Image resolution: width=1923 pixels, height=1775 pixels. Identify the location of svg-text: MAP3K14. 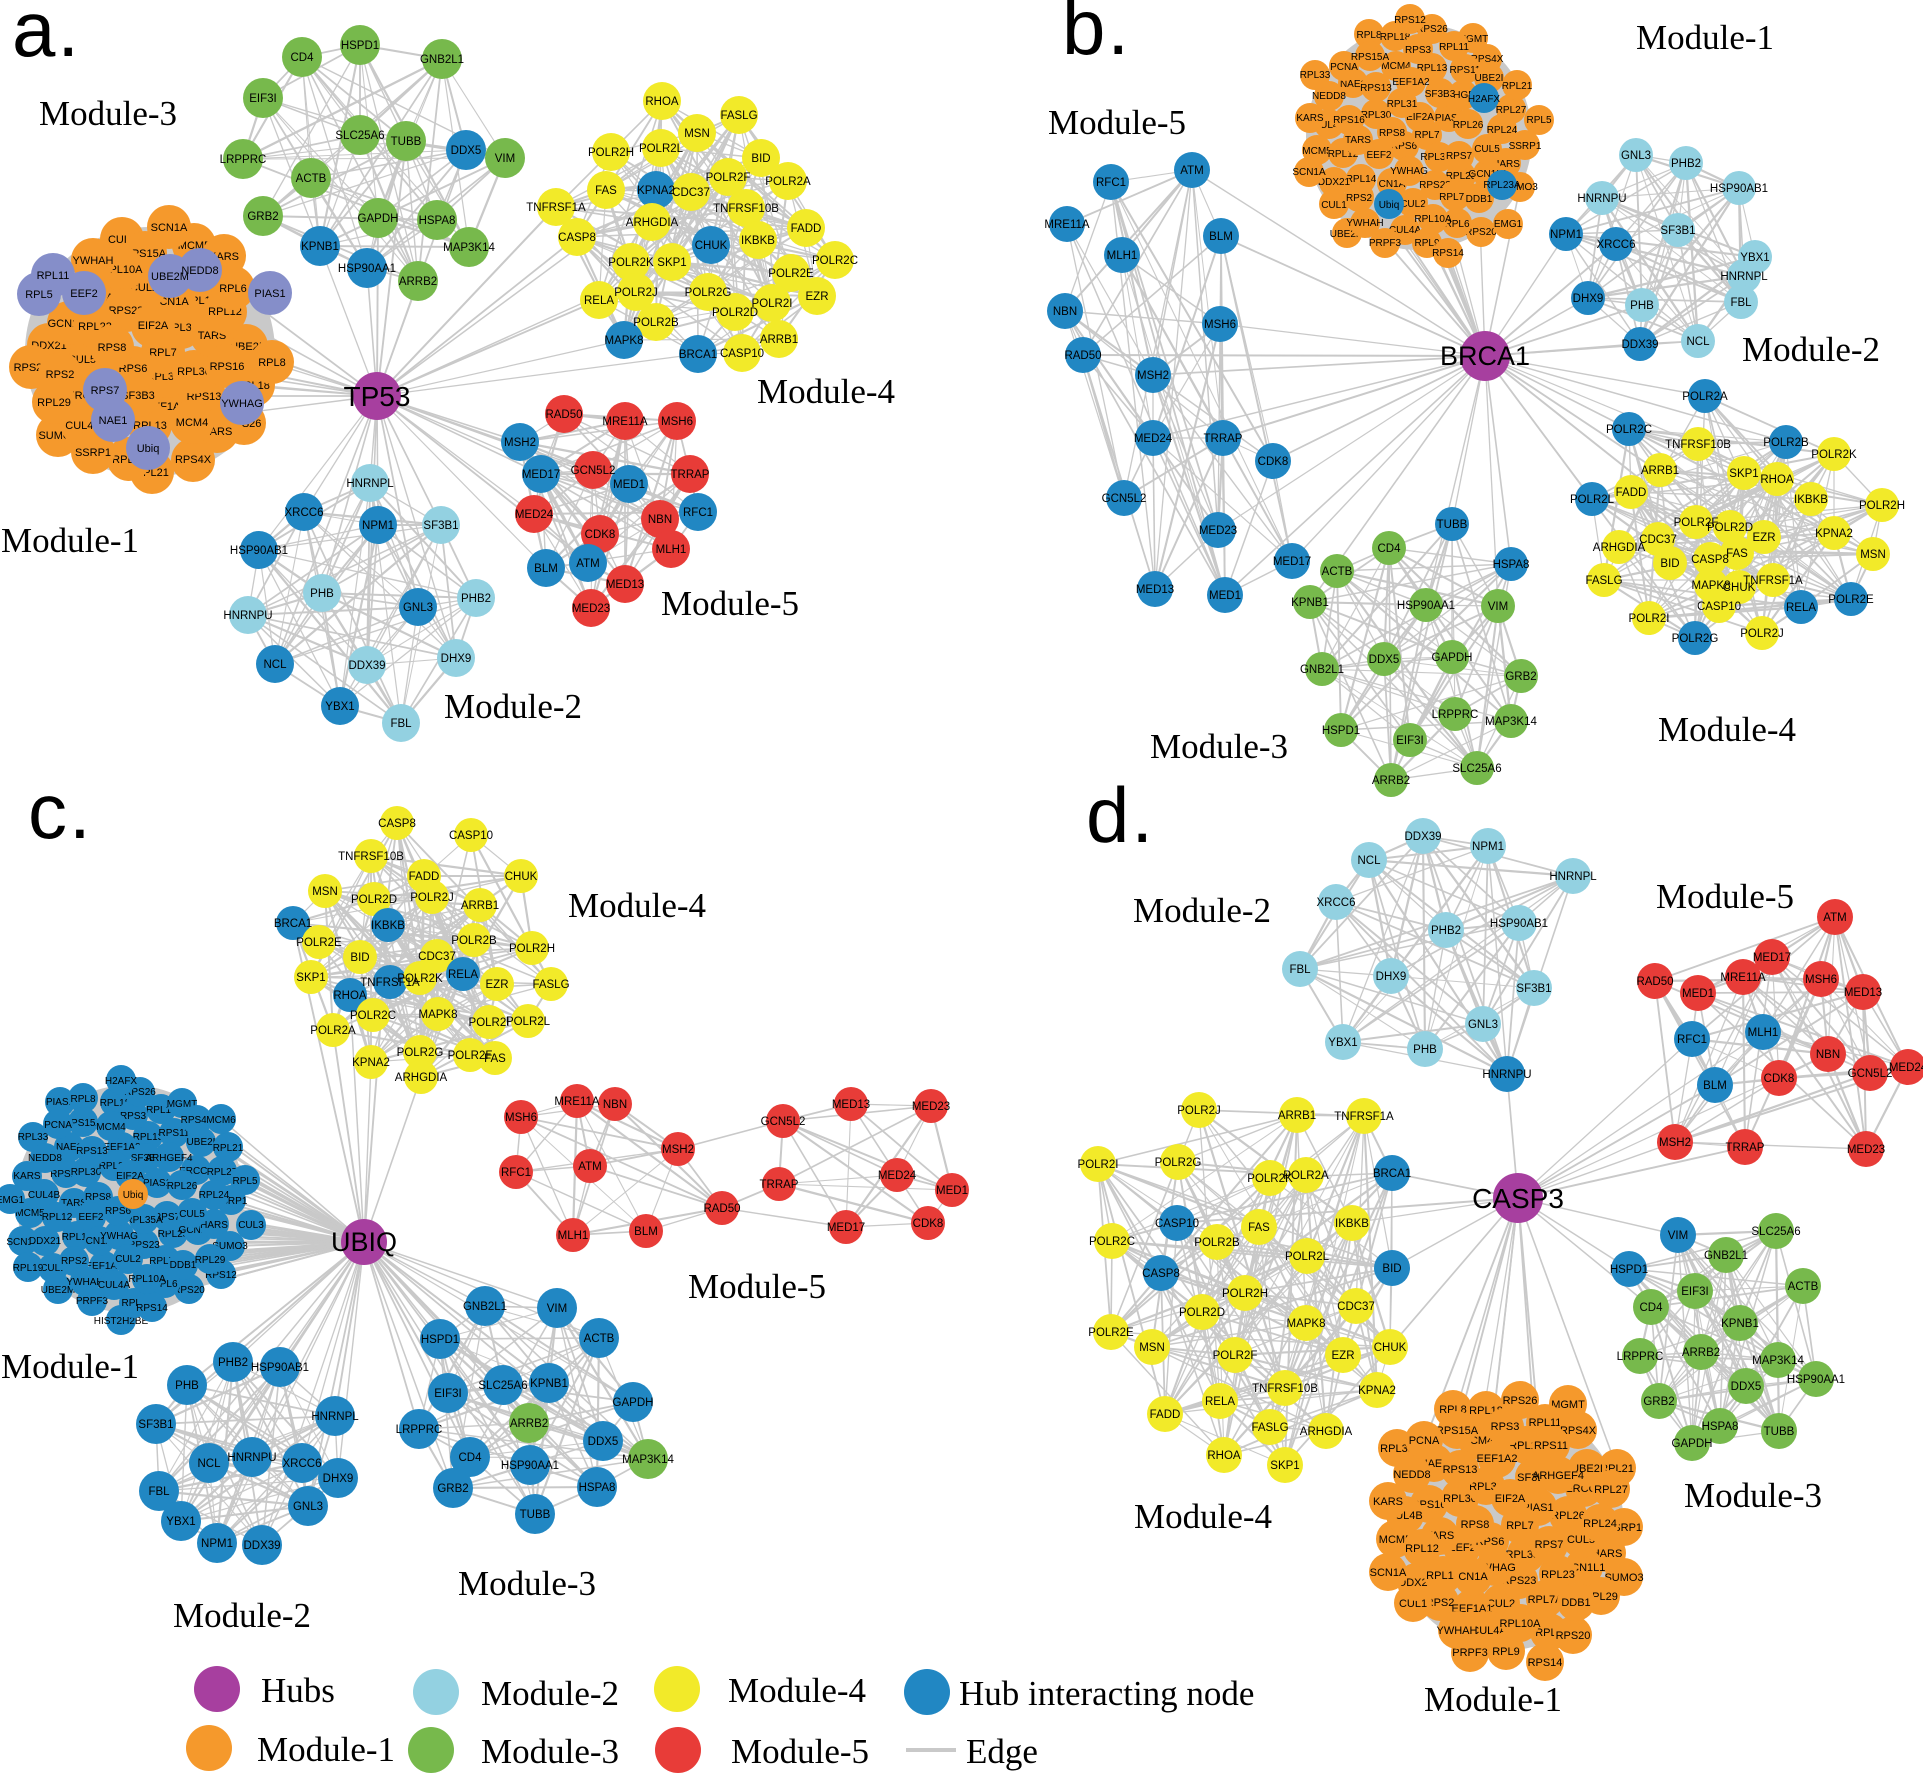
(1511, 722).